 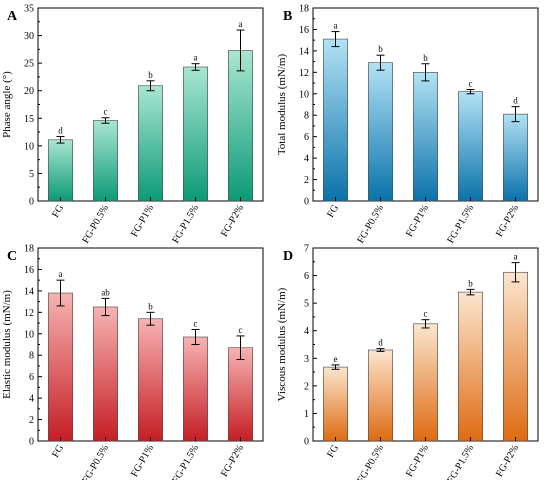 What do you see at coordinates (282, 344) in the screenshot?
I see `y-axis-title: Viscous modulus (mN/m)` at bounding box center [282, 344].